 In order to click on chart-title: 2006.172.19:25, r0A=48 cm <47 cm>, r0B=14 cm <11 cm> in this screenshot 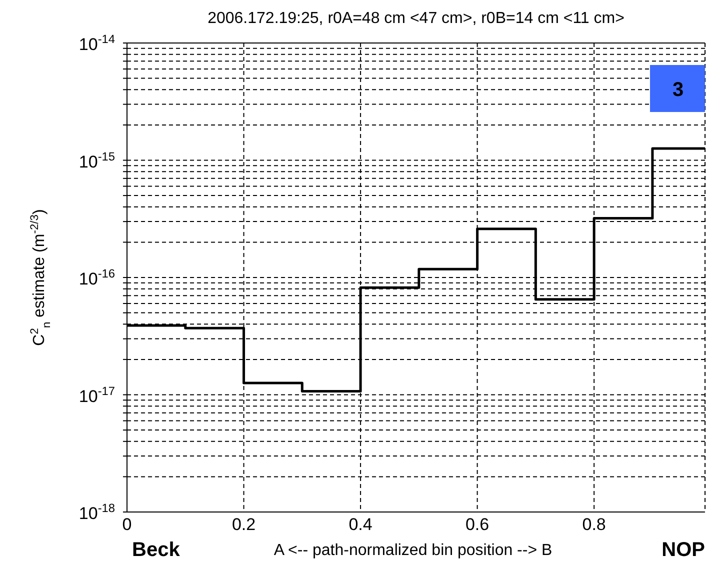, I will do `click(416, 18)`.